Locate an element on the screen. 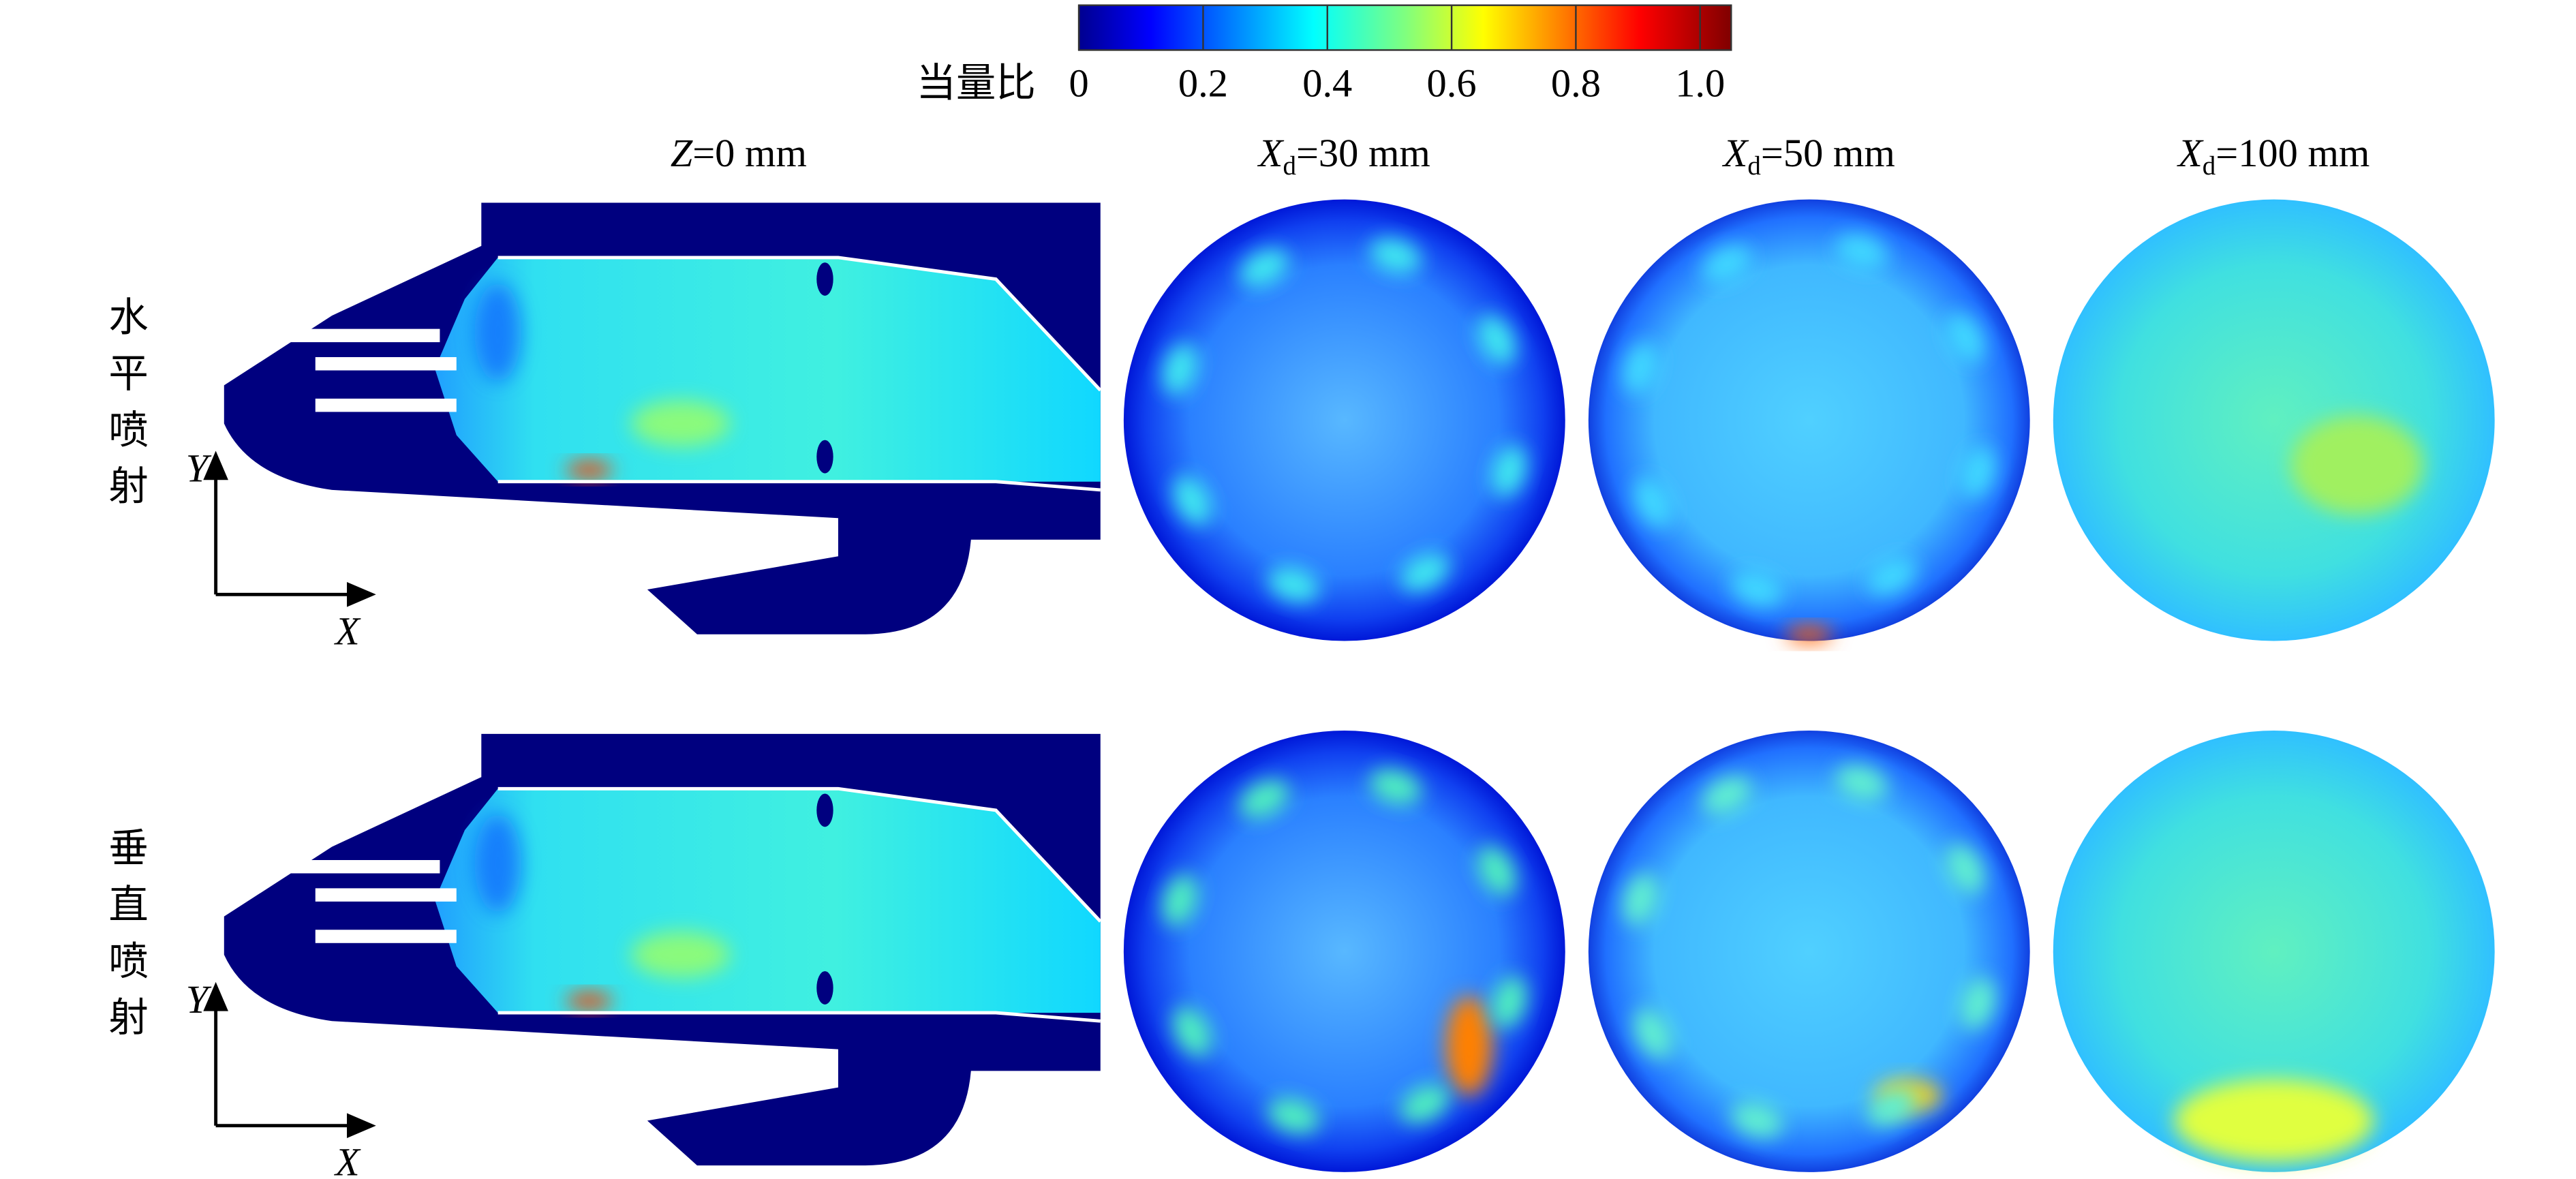 The height and width of the screenshot is (1179, 2576). colorbar-tick-label: 0.4 is located at coordinates (1327, 83).